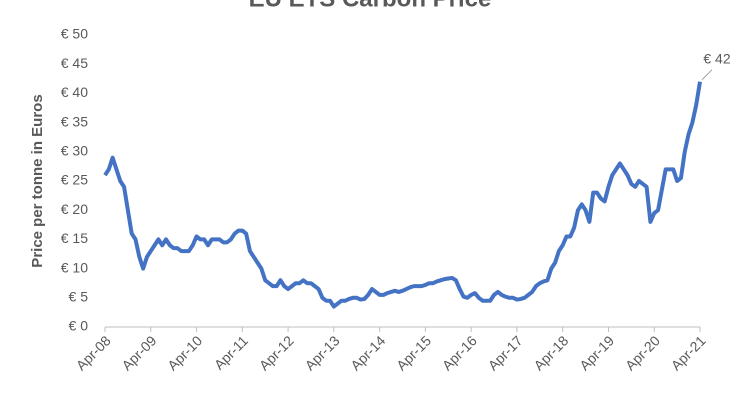  I want to click on y-tick-label: € 0, so click(79, 326).